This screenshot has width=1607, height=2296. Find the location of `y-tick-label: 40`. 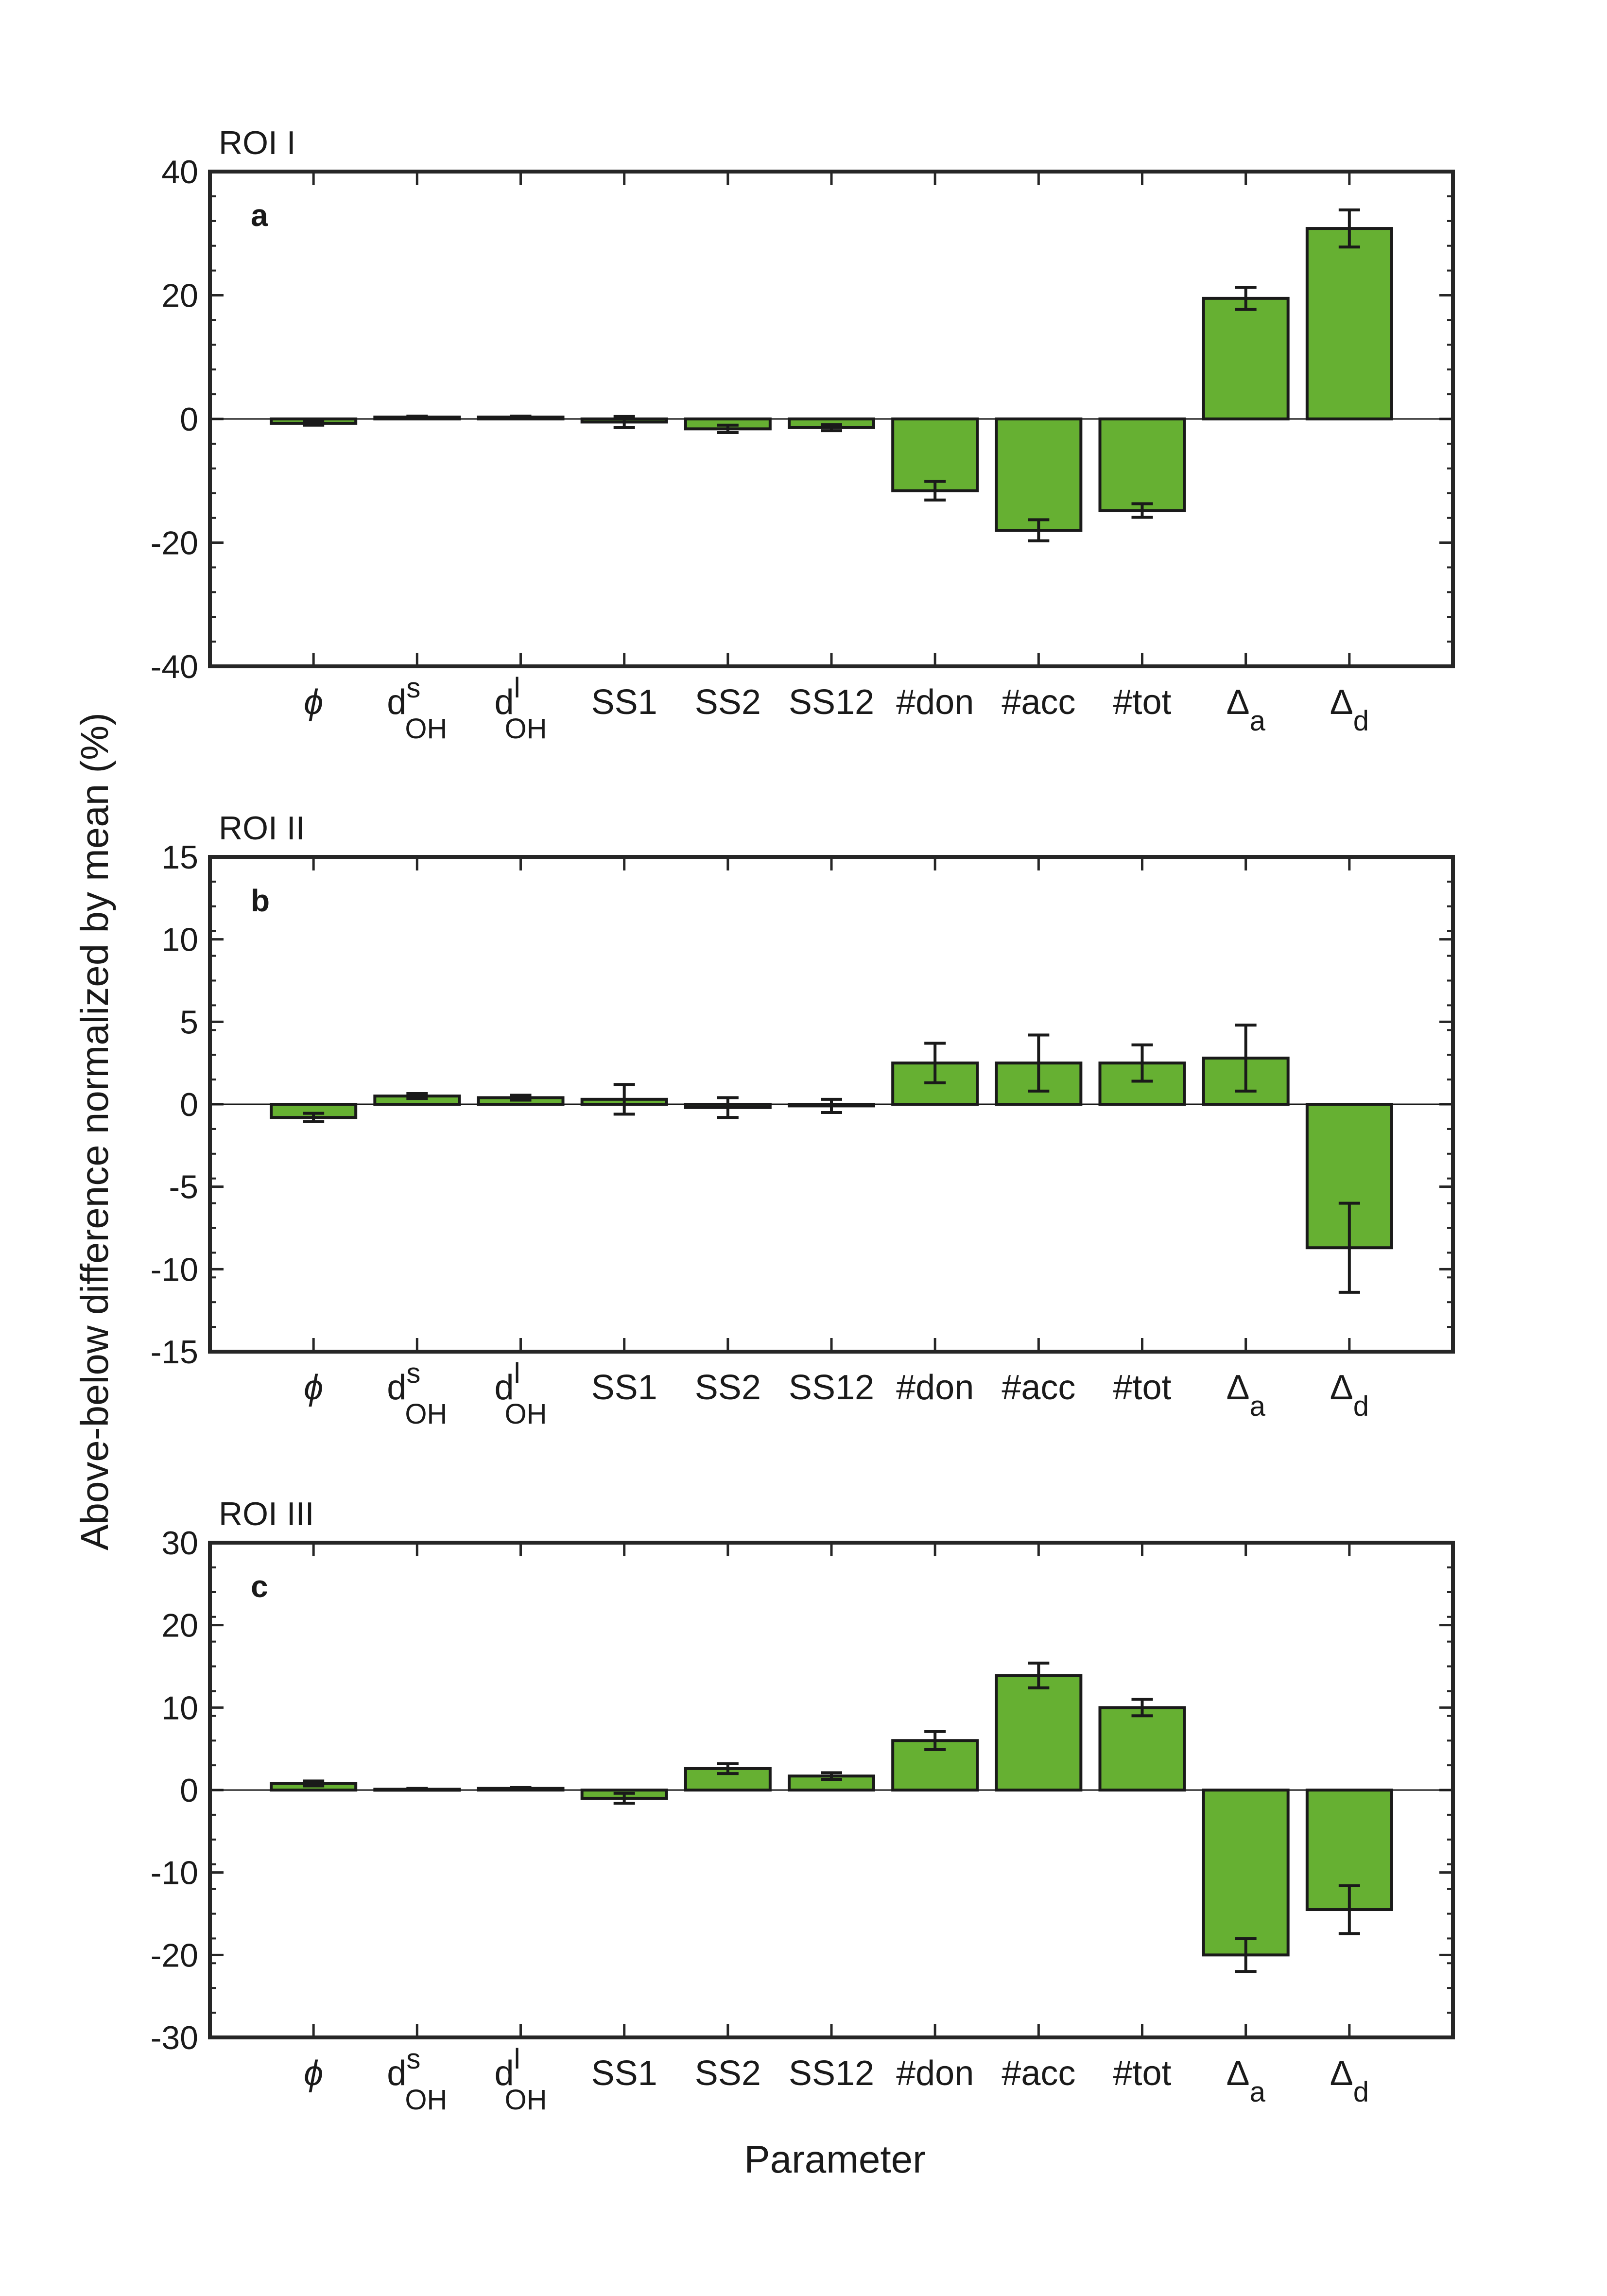

y-tick-label: 40 is located at coordinates (179, 172).